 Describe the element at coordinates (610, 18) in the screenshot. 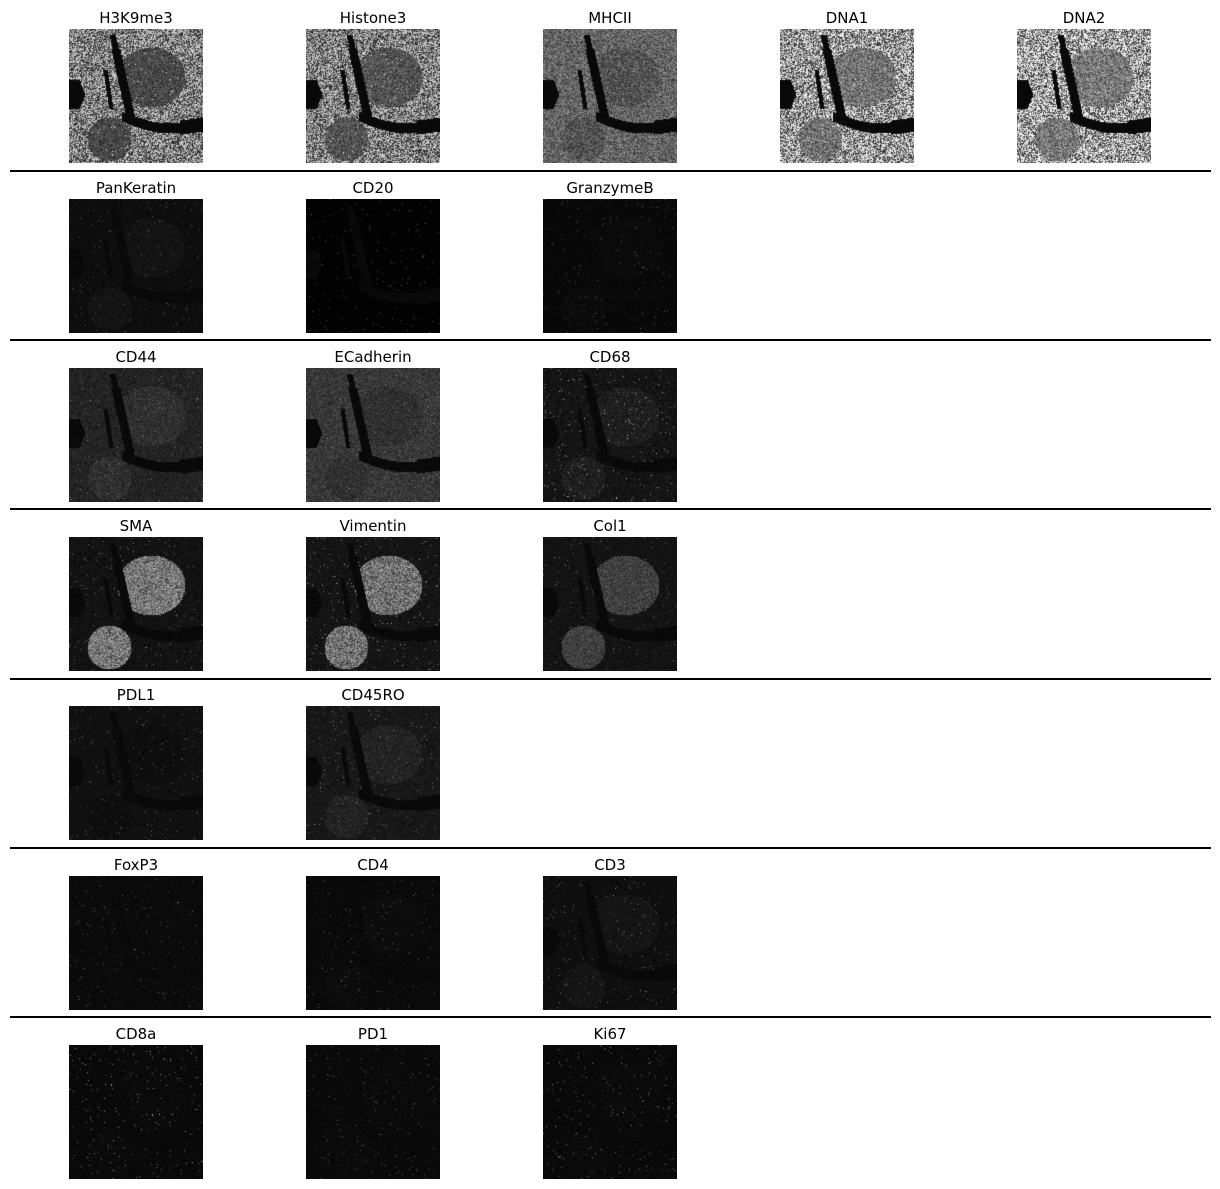

I see `panel-title: MHCII` at that location.